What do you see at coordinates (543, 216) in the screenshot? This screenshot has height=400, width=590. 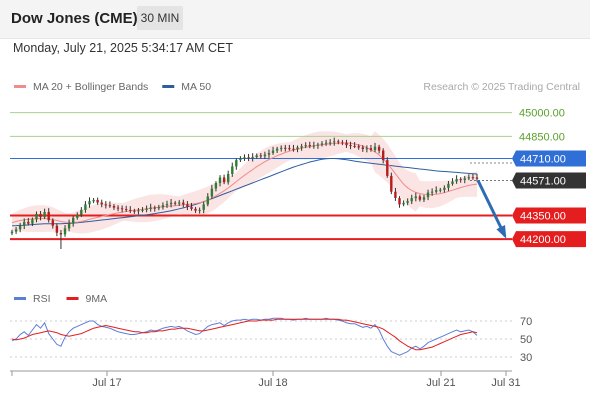 I see `level-label: 44350.00` at bounding box center [543, 216].